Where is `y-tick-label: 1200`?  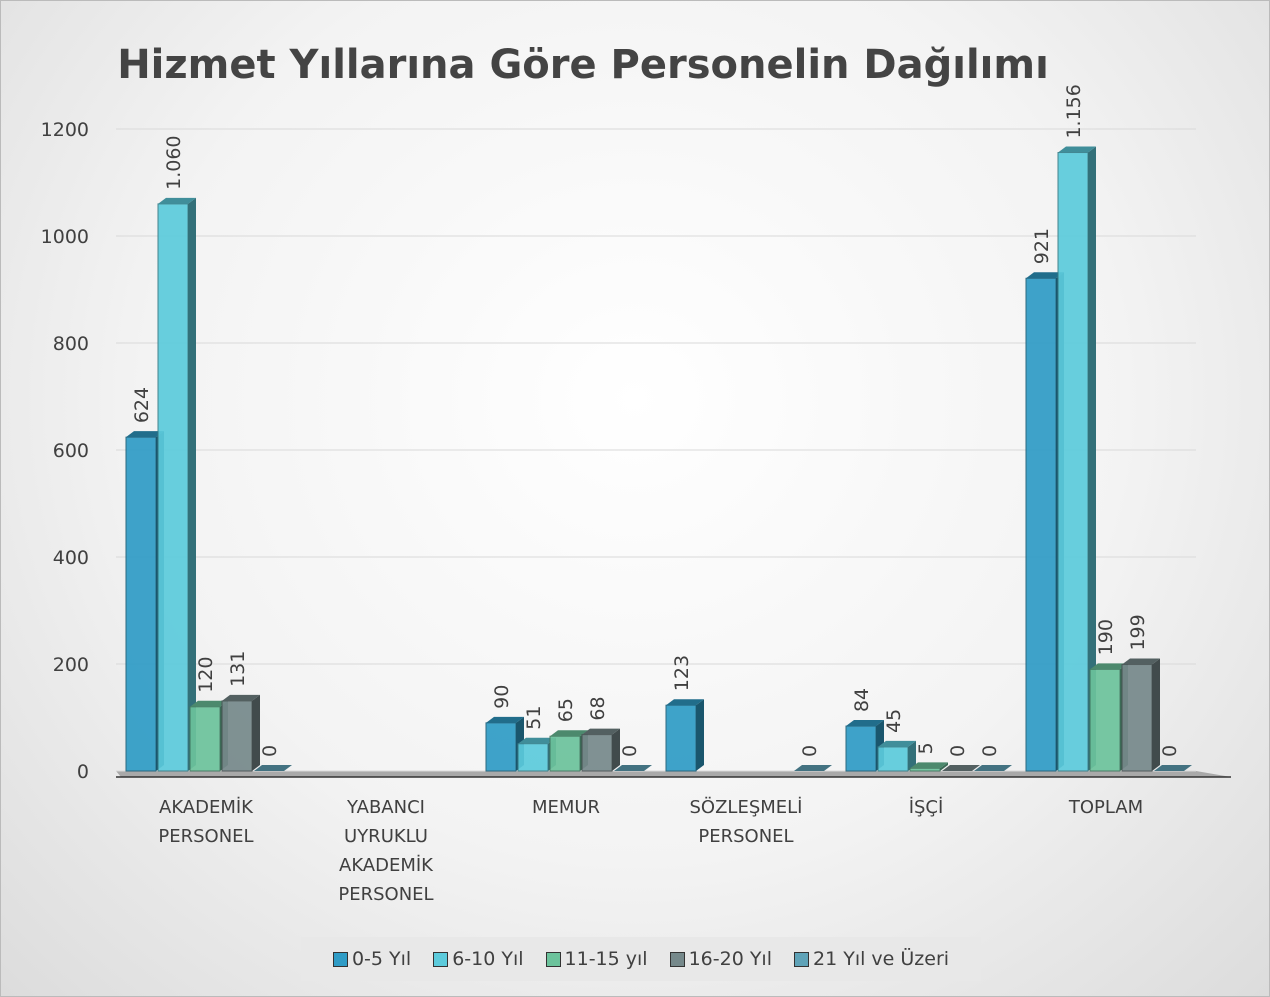
y-tick-label: 1200 is located at coordinates (65, 130).